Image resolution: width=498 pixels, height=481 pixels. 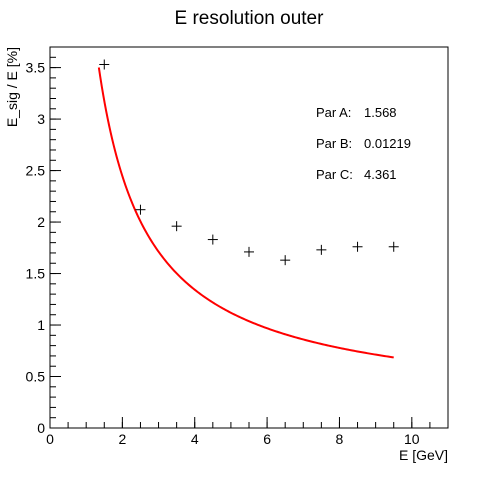 I want to click on x-tick-label: 4, so click(x=195, y=439).